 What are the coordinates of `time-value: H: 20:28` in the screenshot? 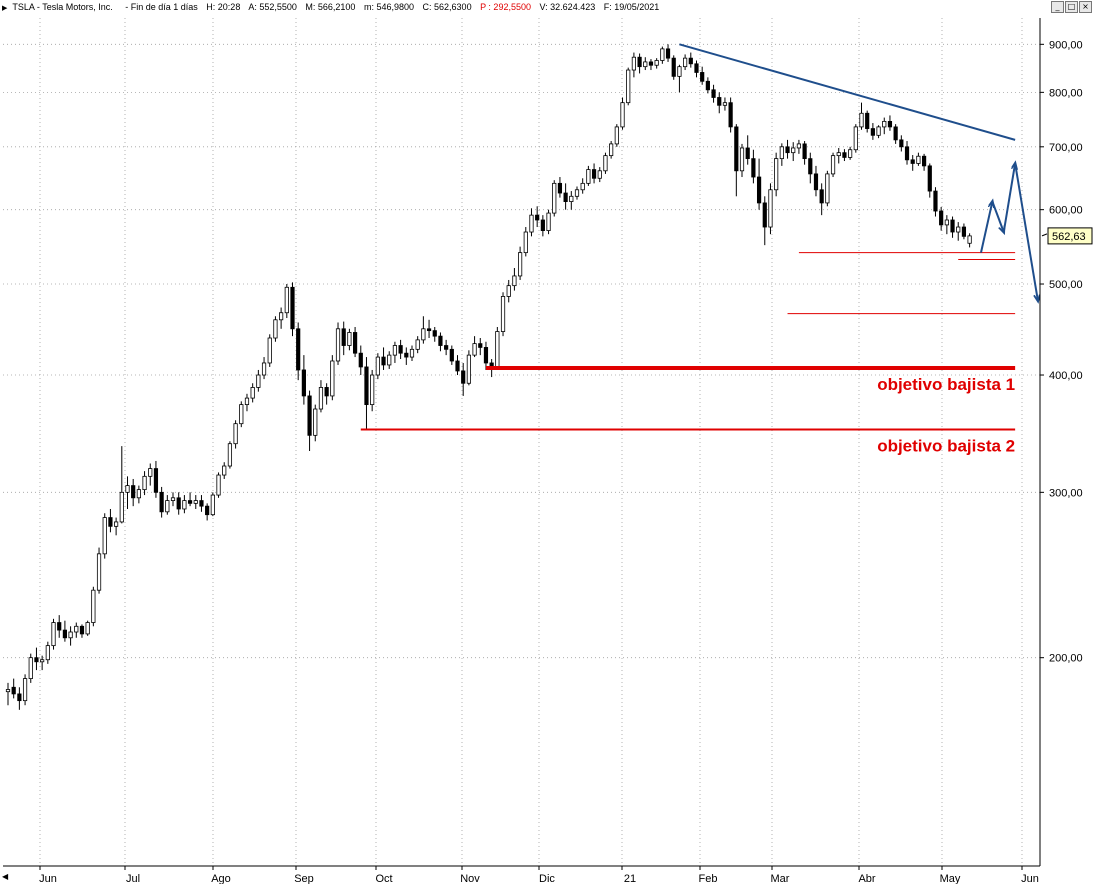 It's located at (223, 7).